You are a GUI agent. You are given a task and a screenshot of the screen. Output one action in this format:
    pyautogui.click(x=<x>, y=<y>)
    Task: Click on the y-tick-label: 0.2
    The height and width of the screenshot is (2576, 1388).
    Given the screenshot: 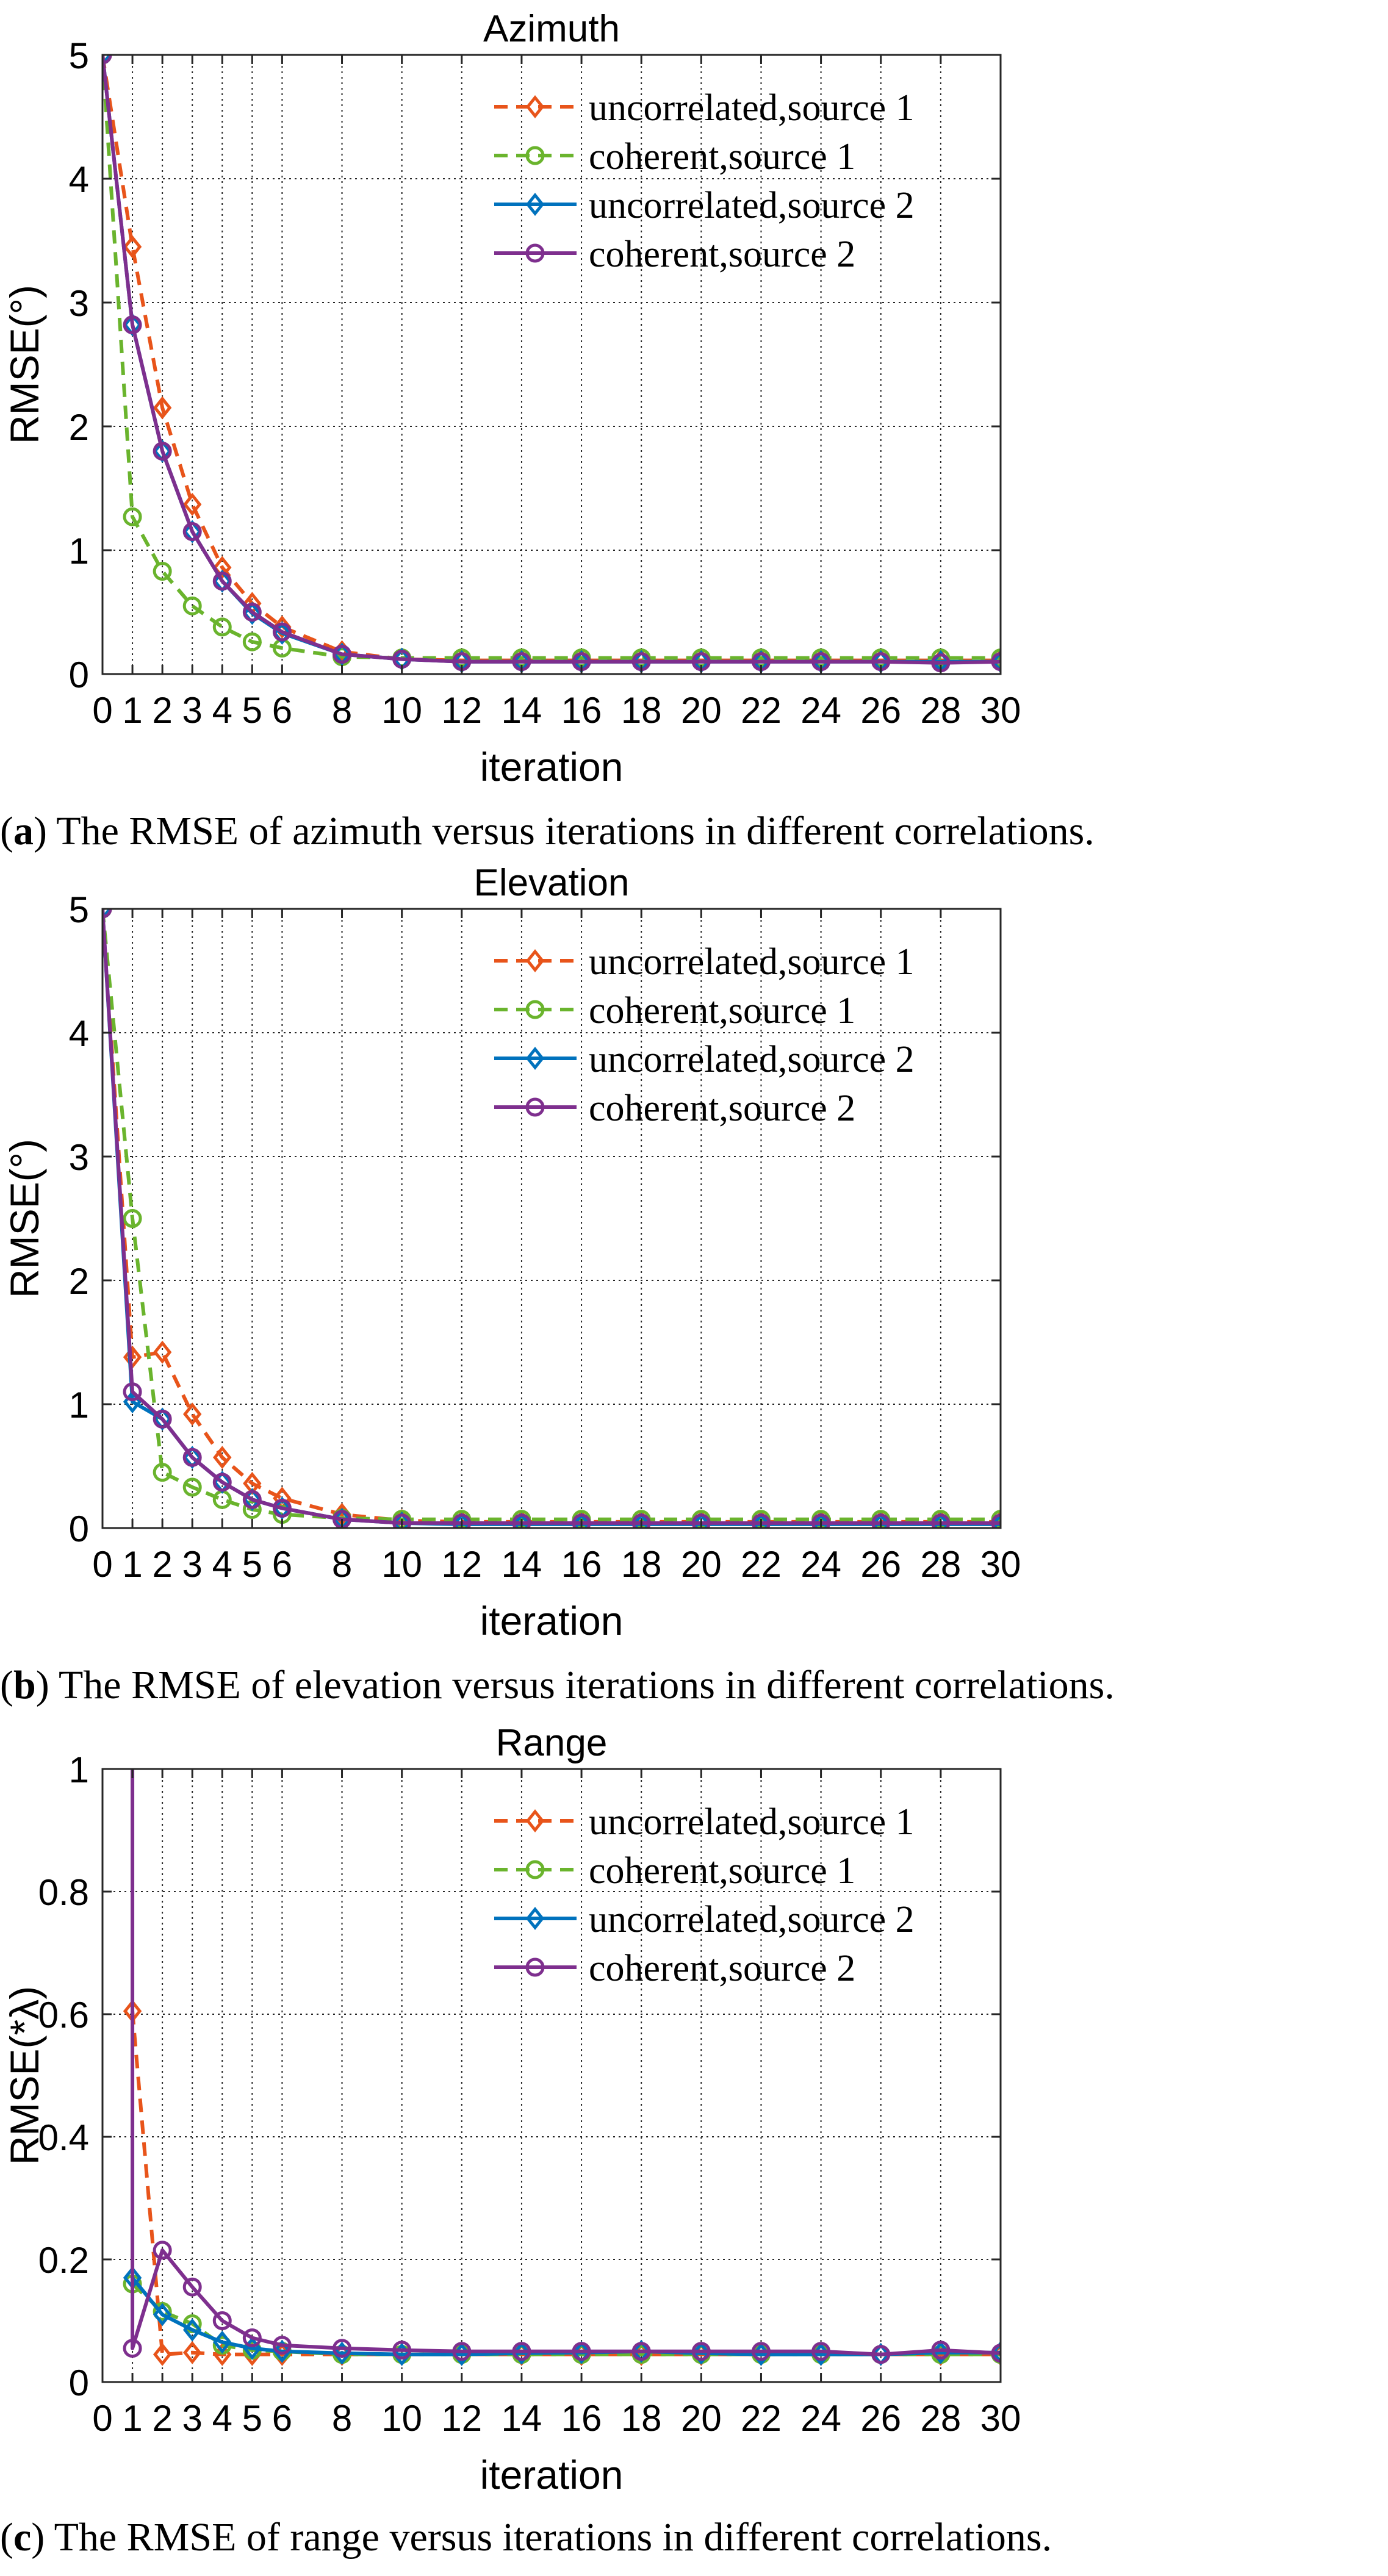 What is the action you would take?
    pyautogui.click(x=64, y=2260)
    